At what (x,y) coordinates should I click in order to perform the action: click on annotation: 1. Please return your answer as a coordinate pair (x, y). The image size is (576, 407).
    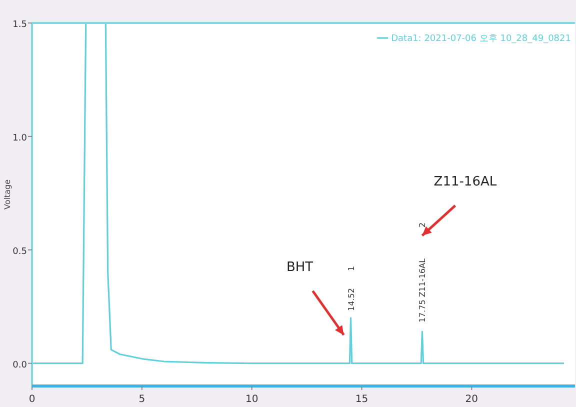
    Looking at the image, I should click on (351, 268).